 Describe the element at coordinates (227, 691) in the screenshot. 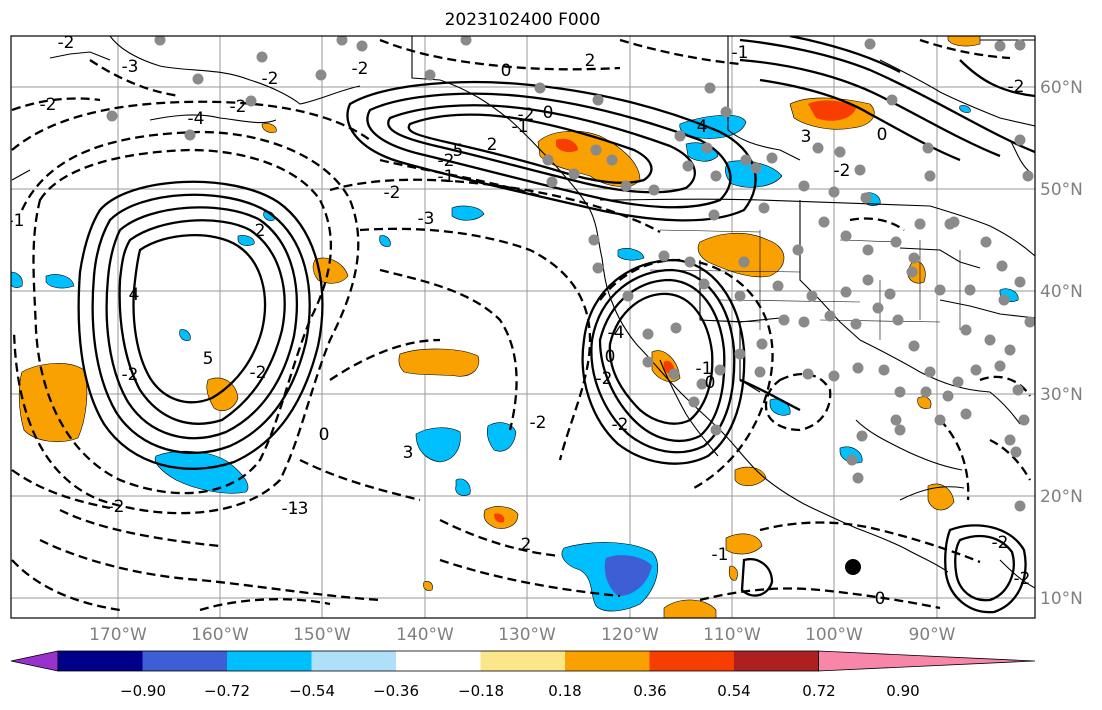

I see `colorbar-tick-label: −0.72` at that location.